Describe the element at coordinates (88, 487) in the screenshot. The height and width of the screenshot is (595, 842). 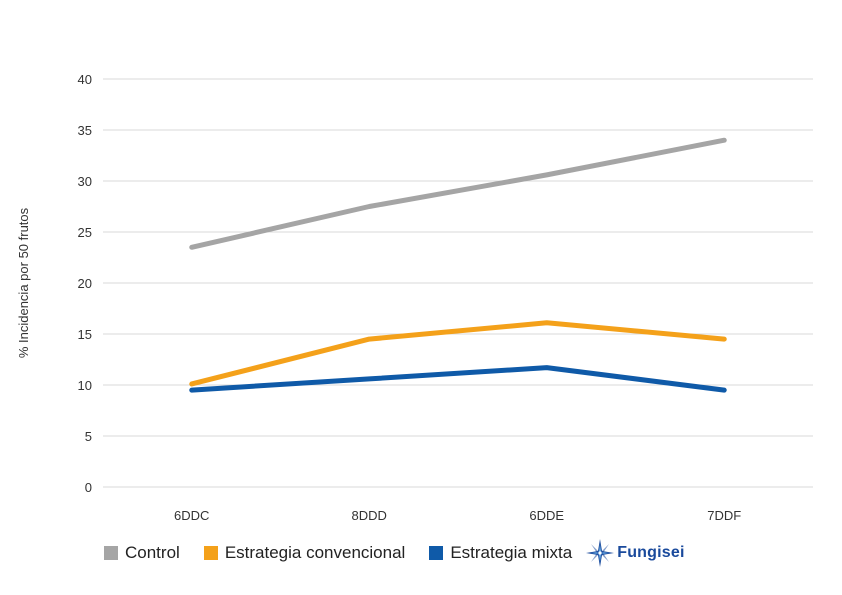
I see `y-tick-label: 0` at that location.